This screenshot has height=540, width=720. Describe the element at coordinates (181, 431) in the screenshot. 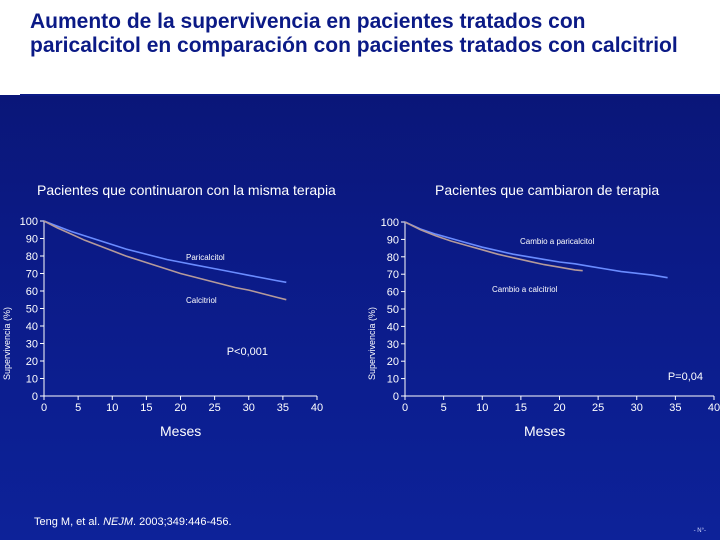

I see `x-axis-label-left: Meses` at that location.